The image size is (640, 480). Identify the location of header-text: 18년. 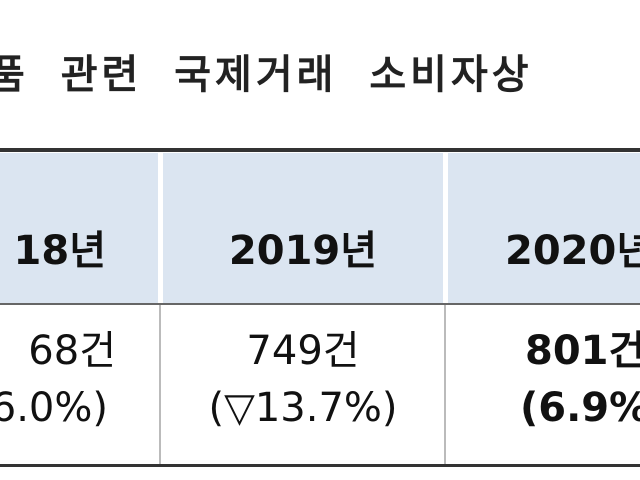
(59, 251).